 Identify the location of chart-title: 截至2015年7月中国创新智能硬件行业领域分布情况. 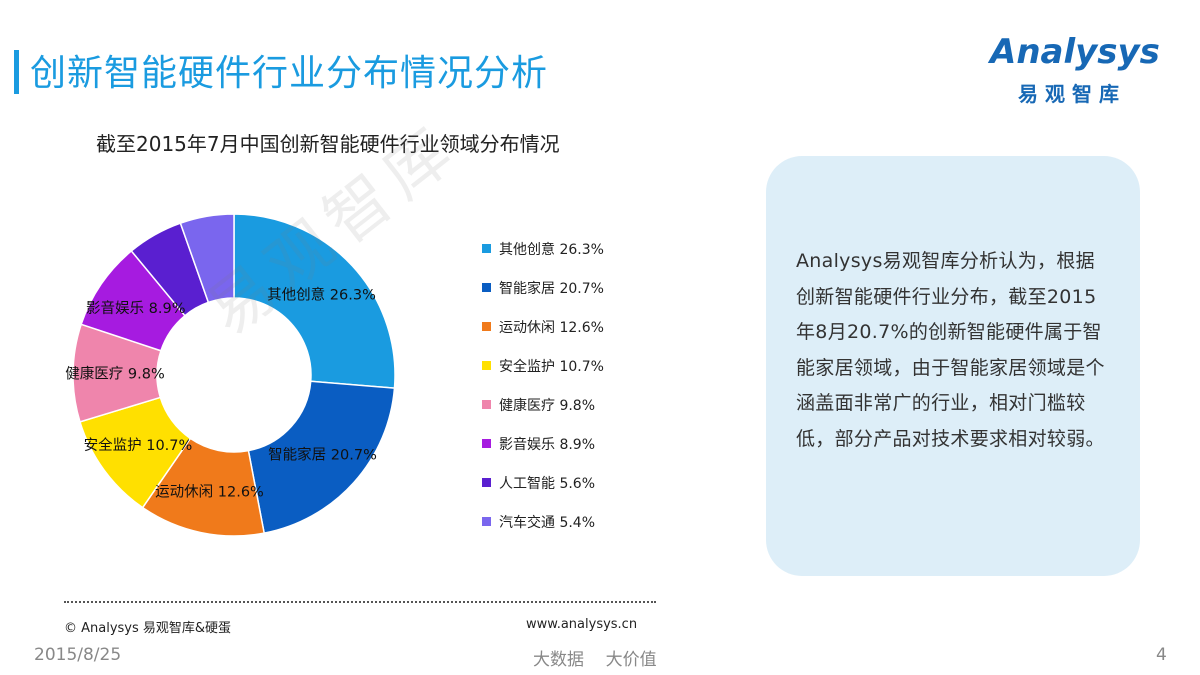
(328, 144).